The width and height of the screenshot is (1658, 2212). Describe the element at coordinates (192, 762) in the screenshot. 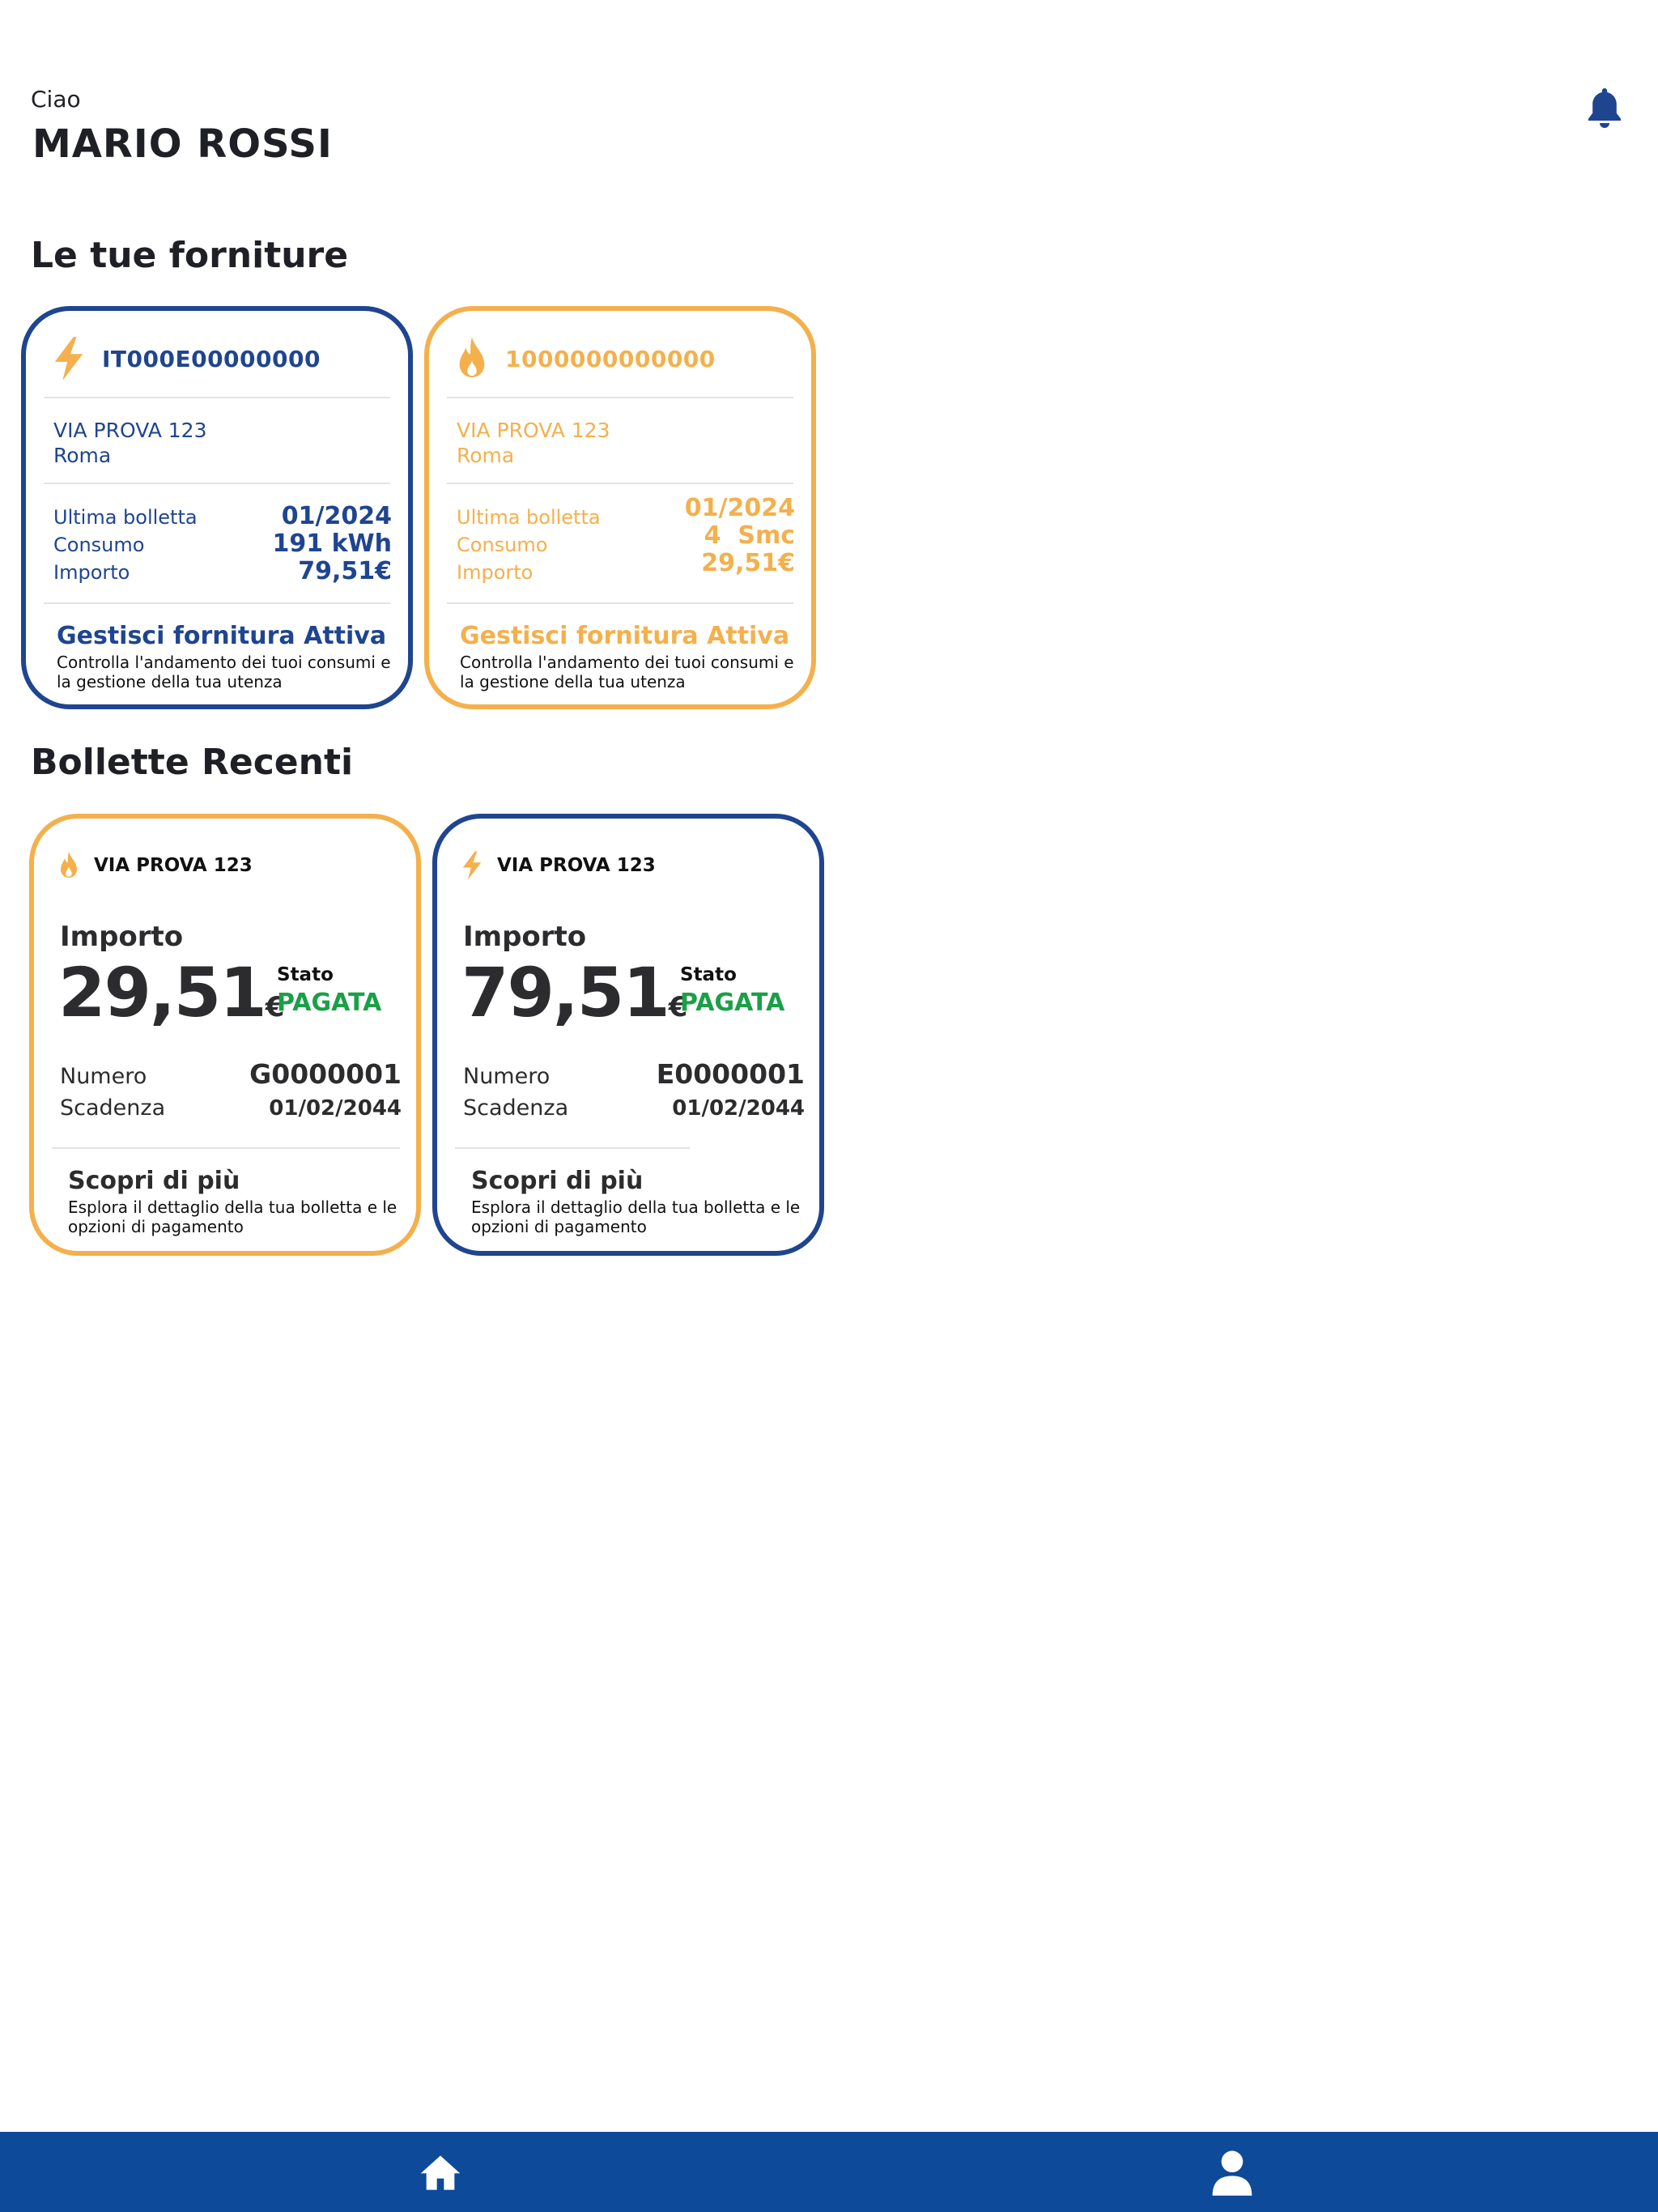

I see `recent-bills-title: Bollette Recenti` at that location.